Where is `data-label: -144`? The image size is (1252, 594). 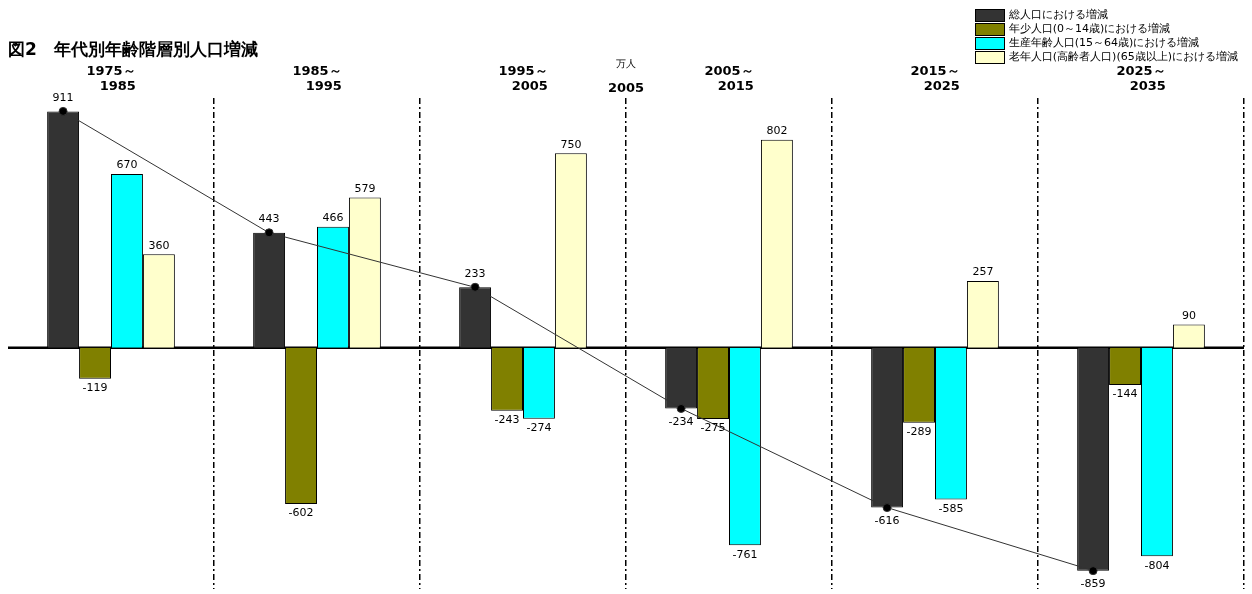
data-label: -144 is located at coordinates (1125, 394).